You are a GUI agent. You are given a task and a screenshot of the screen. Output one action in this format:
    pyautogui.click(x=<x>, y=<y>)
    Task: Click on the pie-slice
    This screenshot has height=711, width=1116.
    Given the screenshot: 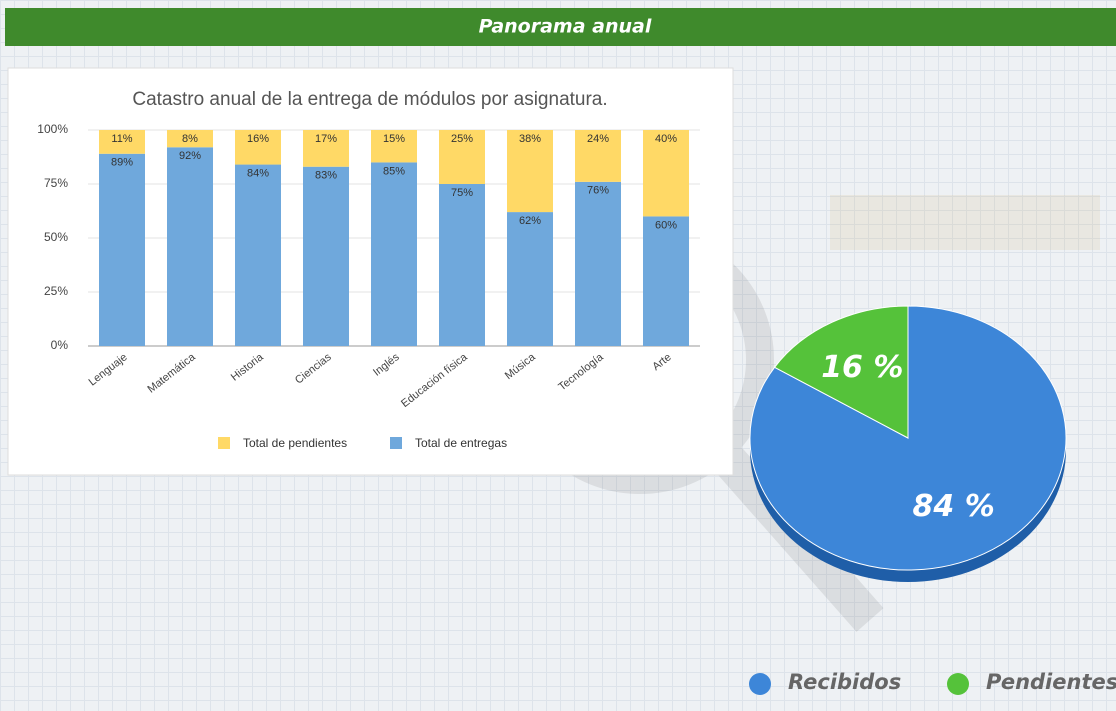 What is the action you would take?
    pyautogui.click(x=841, y=372)
    